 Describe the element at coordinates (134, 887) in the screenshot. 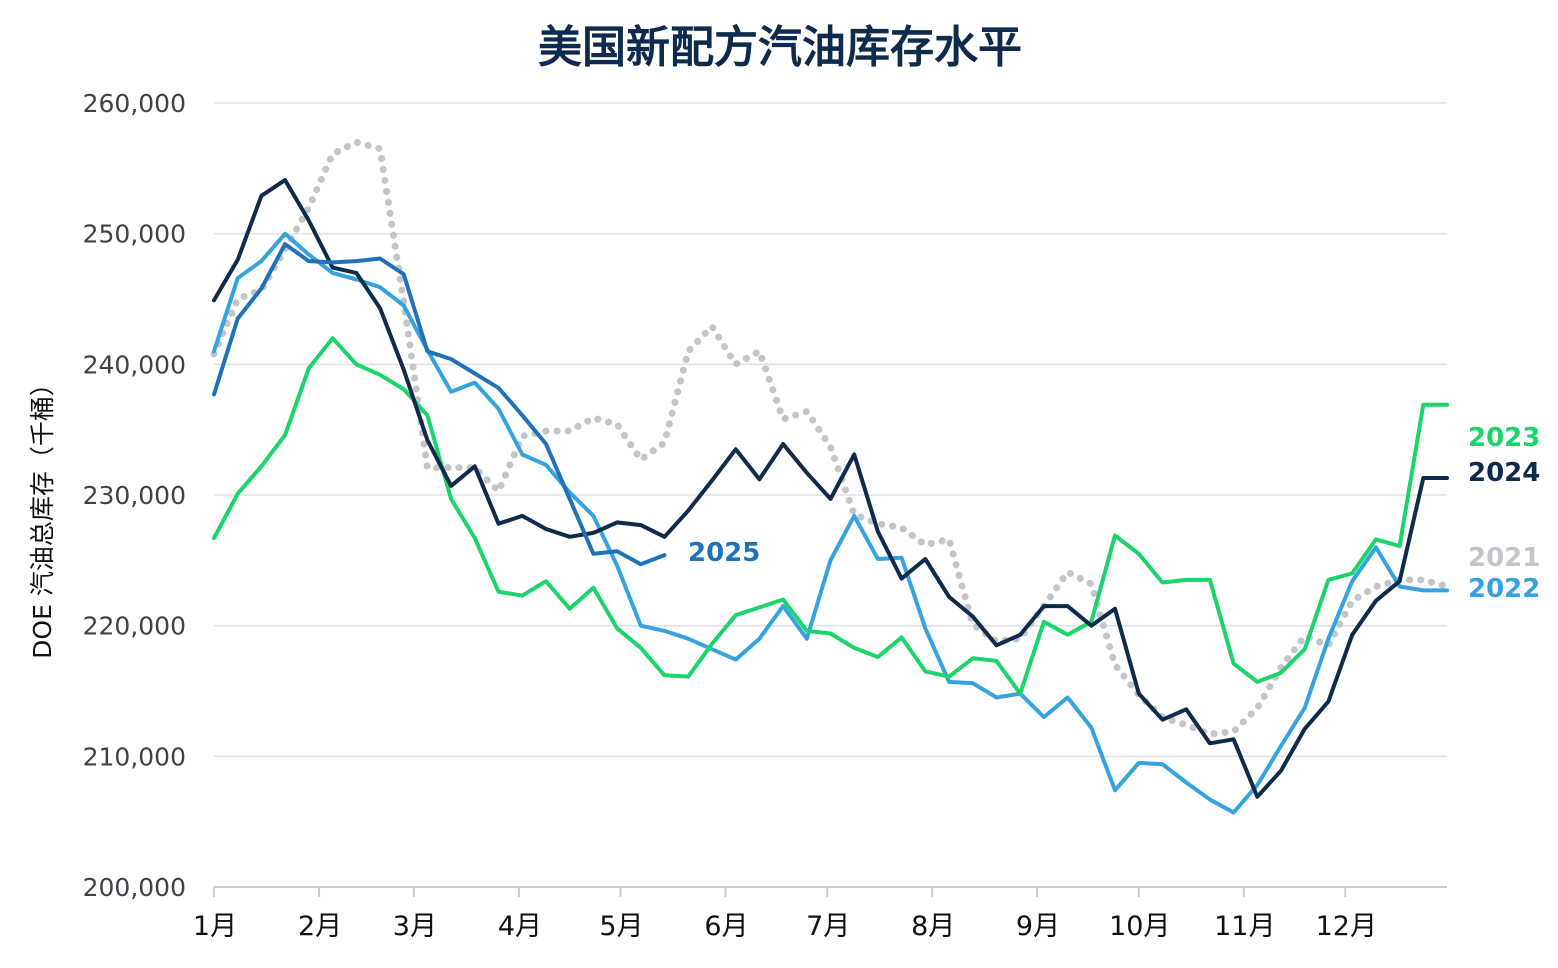

I see `y-tick-label: 200,000` at that location.